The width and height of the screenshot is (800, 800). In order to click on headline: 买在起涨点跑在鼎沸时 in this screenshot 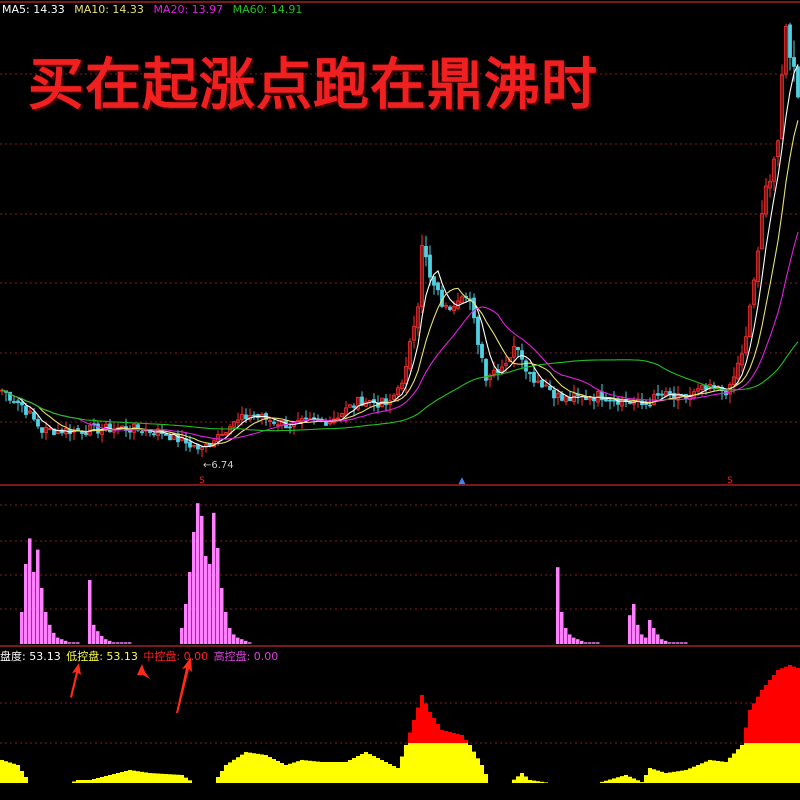, I will do `click(313, 85)`.